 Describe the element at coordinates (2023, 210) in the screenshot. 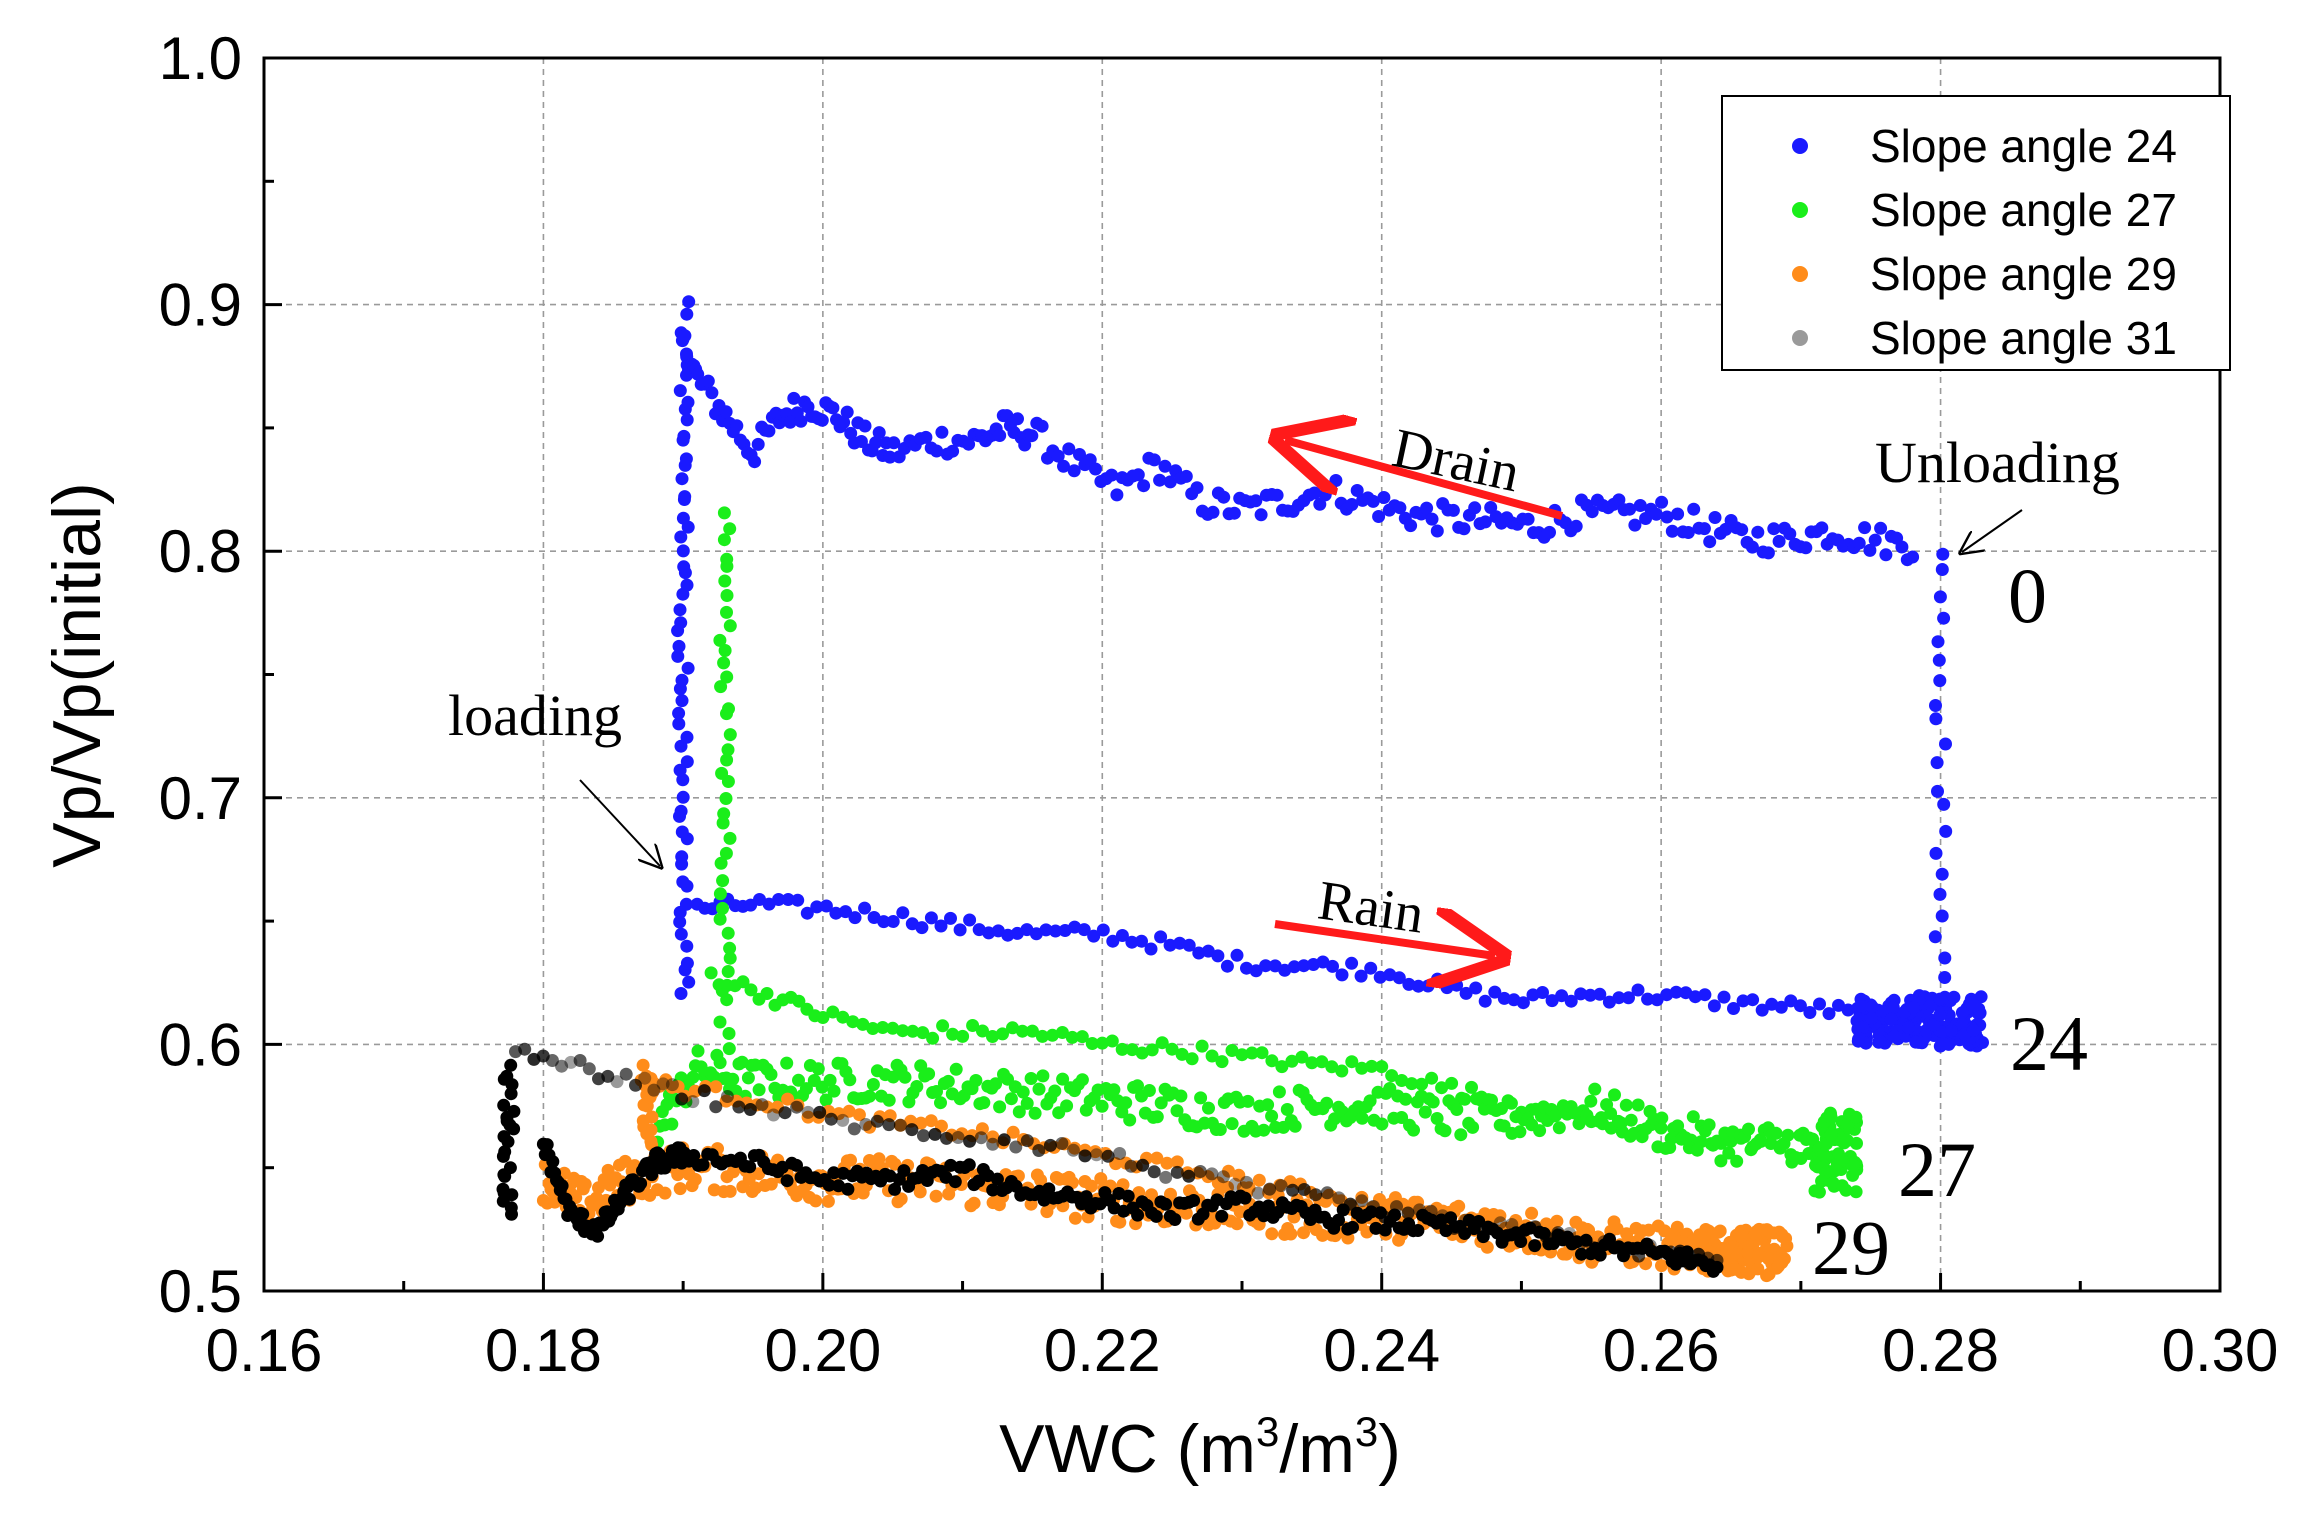

I see `legend-label-27: Slope angle 27` at that location.